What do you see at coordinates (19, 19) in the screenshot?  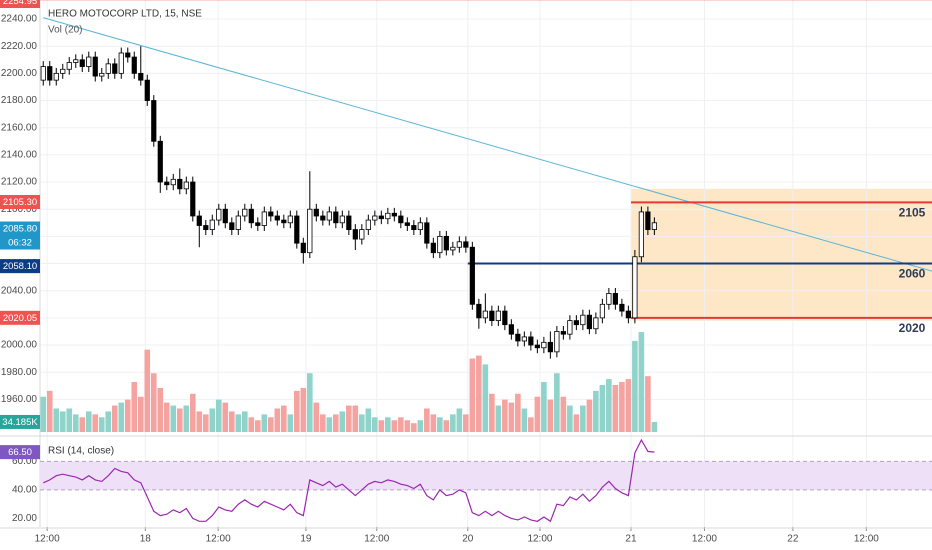 I see `y-tick-label: 2240.00` at bounding box center [19, 19].